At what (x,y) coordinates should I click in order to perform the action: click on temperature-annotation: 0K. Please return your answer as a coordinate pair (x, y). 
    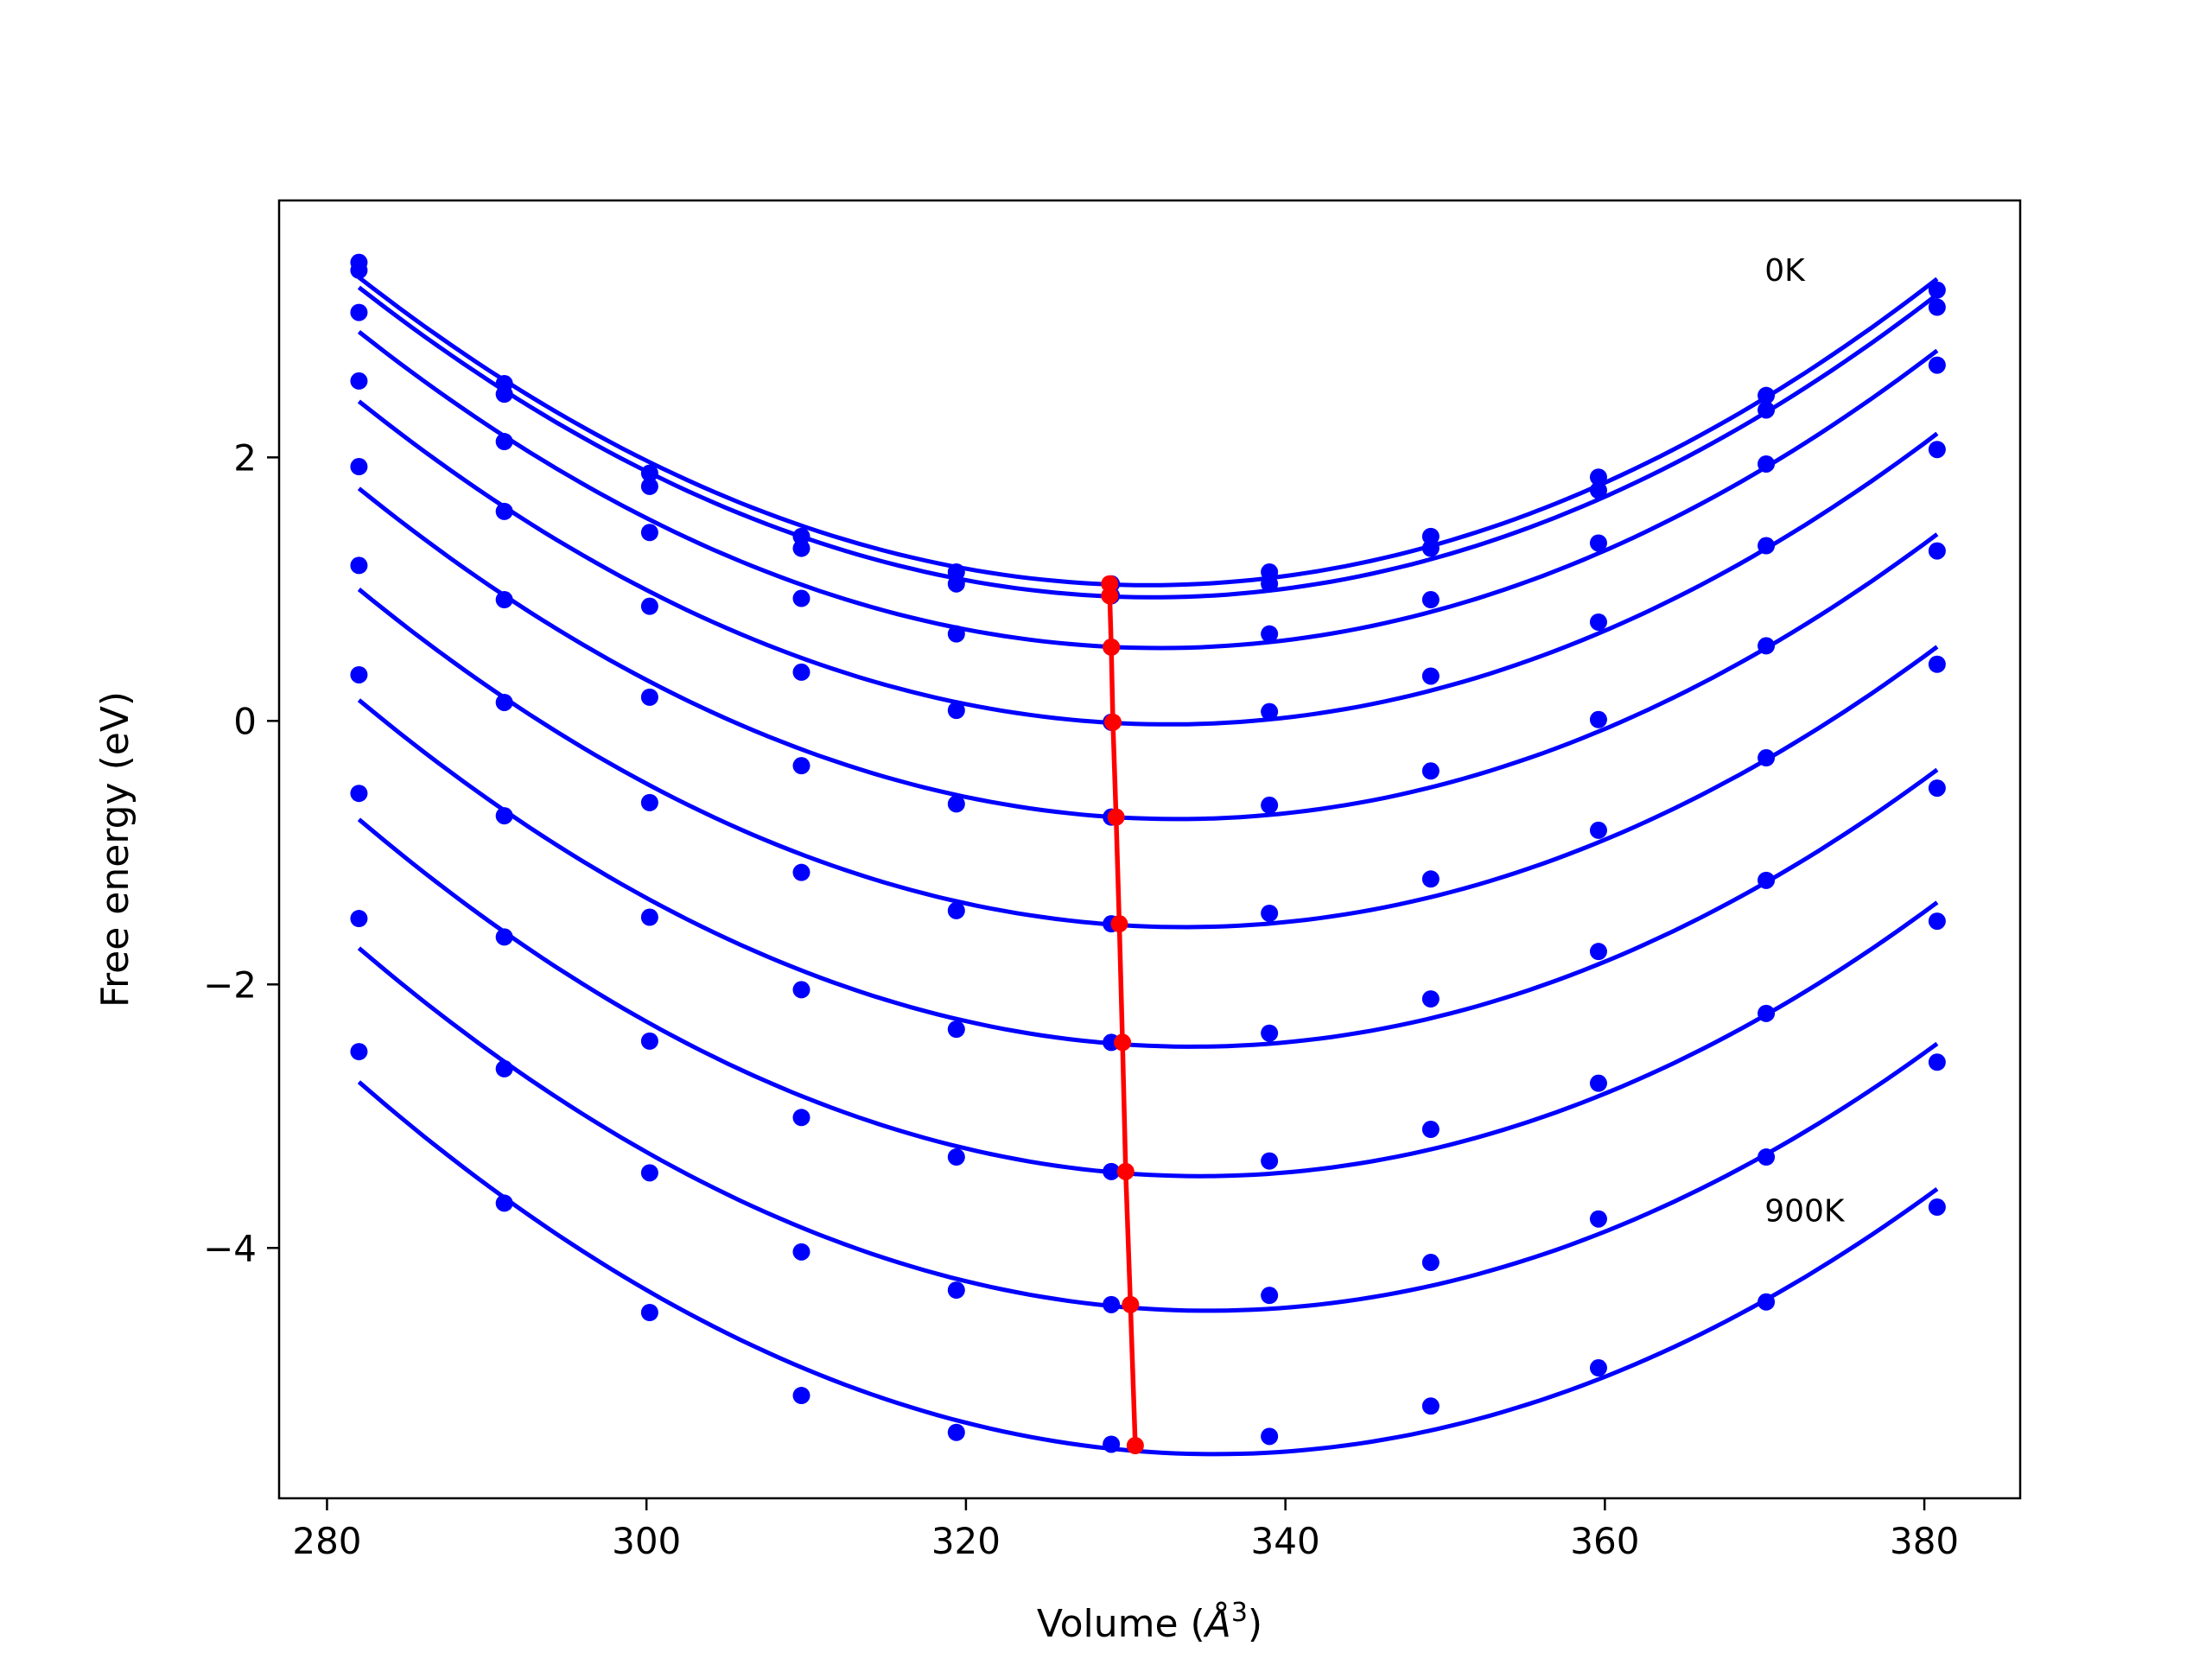
    Looking at the image, I should click on (1785, 271).